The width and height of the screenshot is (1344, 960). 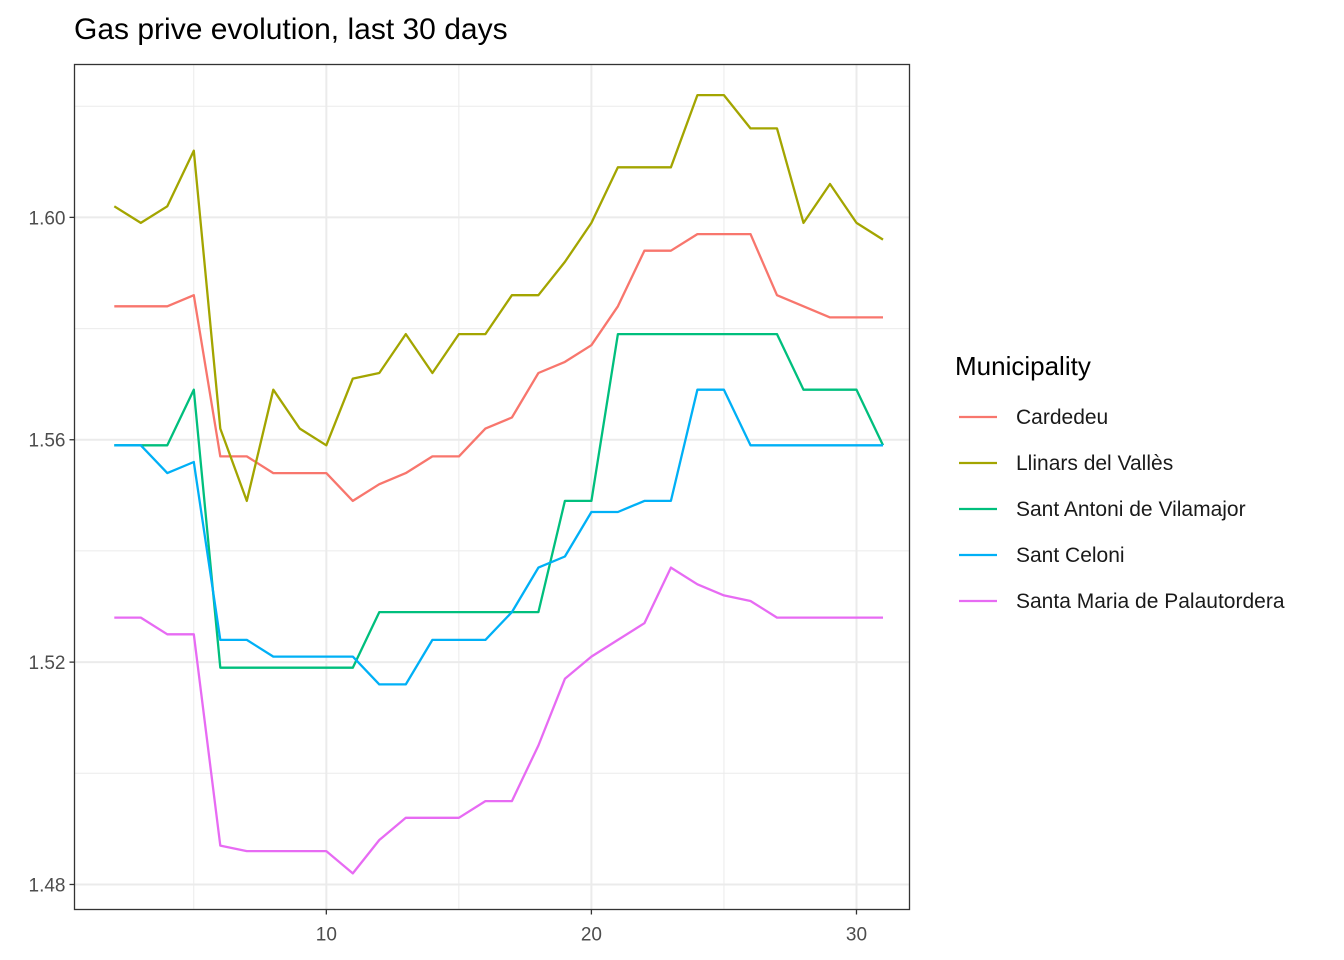 What do you see at coordinates (47, 663) in the screenshot?
I see `y-tick-label: 1.52` at bounding box center [47, 663].